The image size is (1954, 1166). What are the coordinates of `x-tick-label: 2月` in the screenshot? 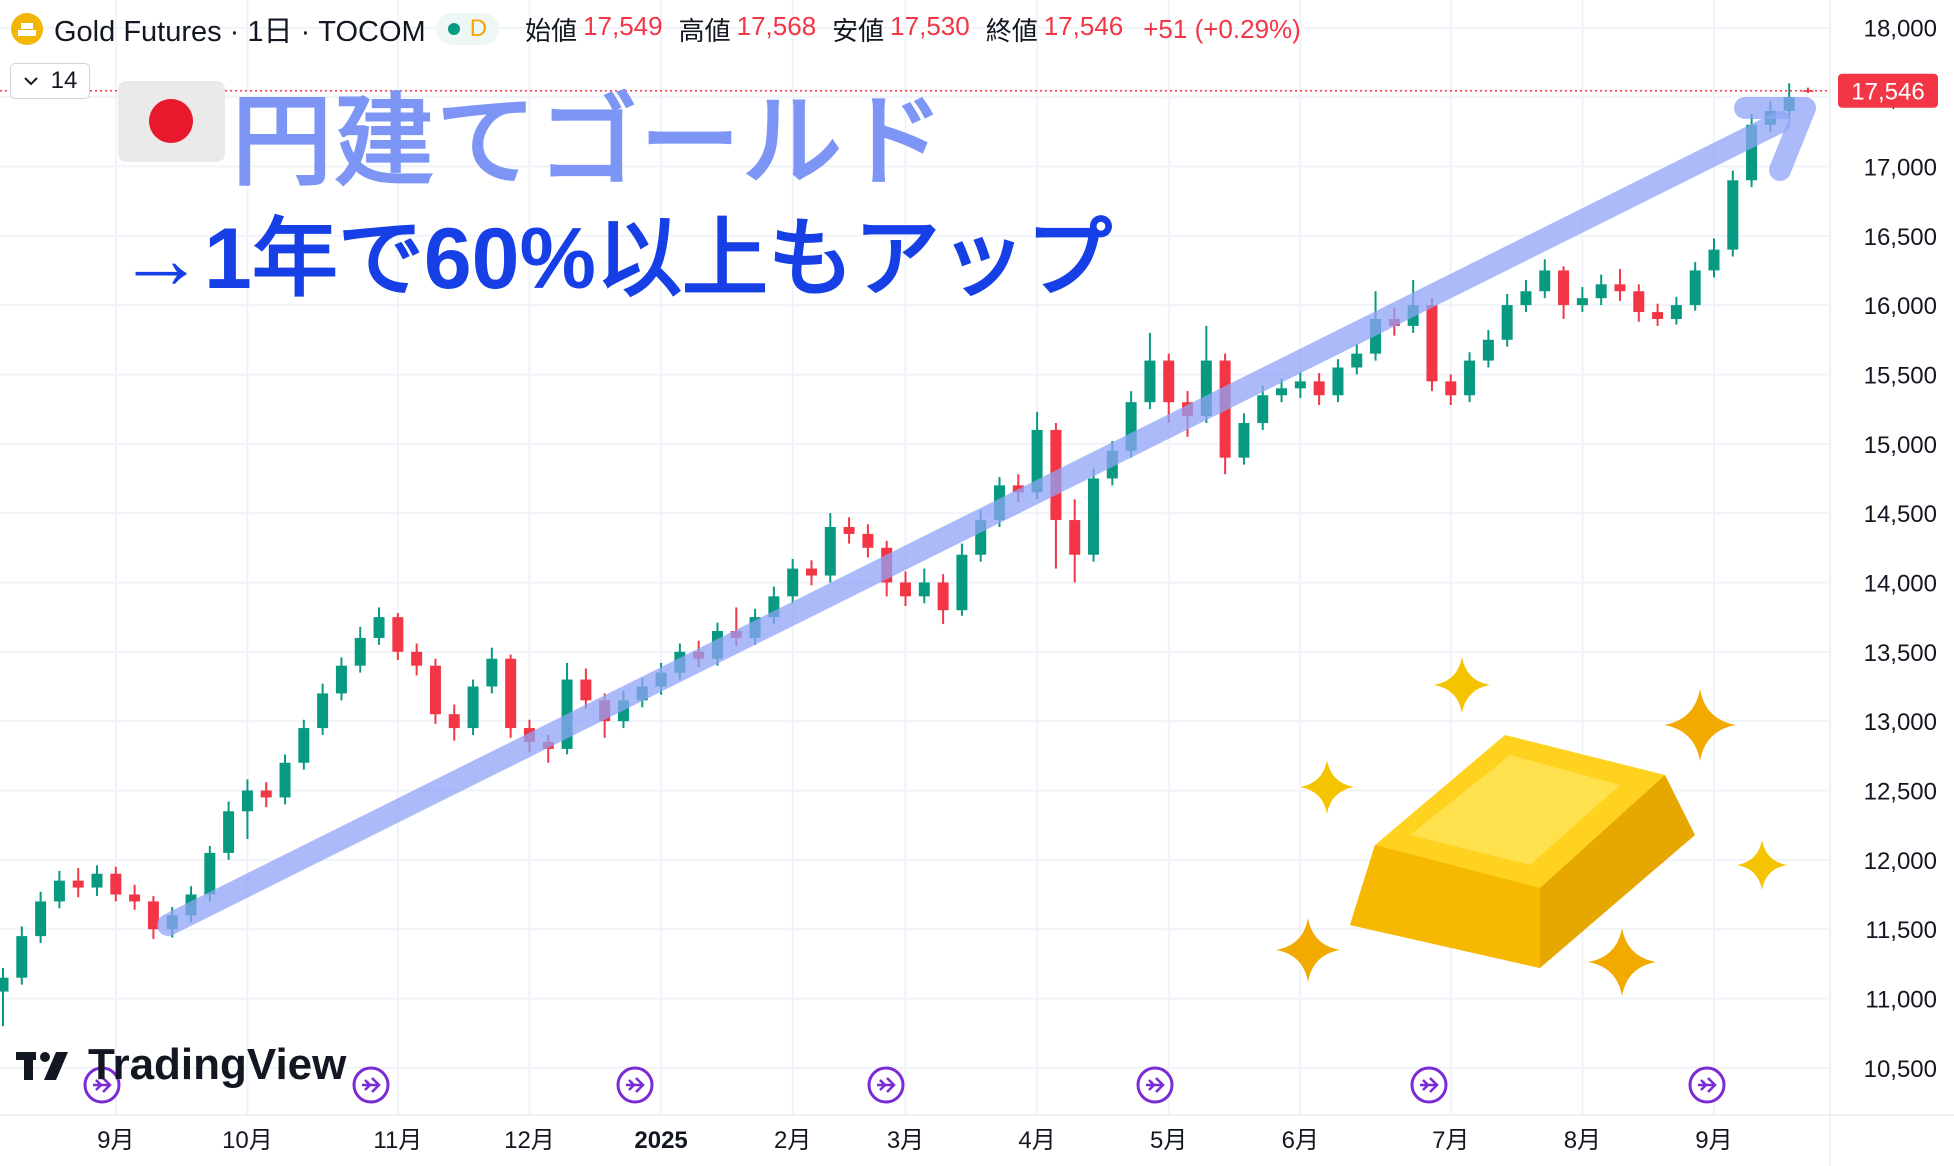 It's located at (792, 1140).